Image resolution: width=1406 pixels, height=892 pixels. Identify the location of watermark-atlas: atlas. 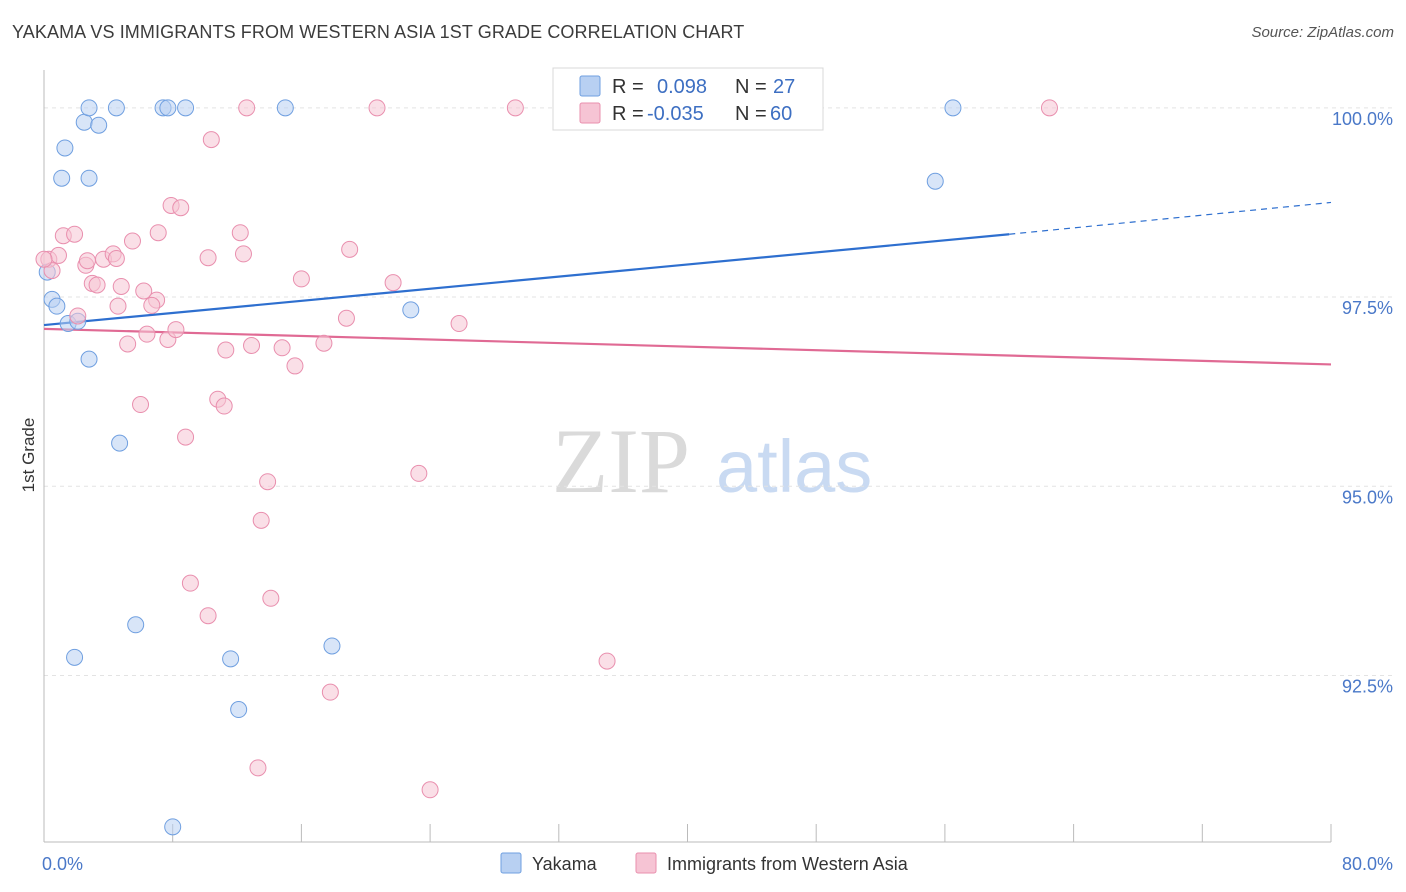
(794, 466).